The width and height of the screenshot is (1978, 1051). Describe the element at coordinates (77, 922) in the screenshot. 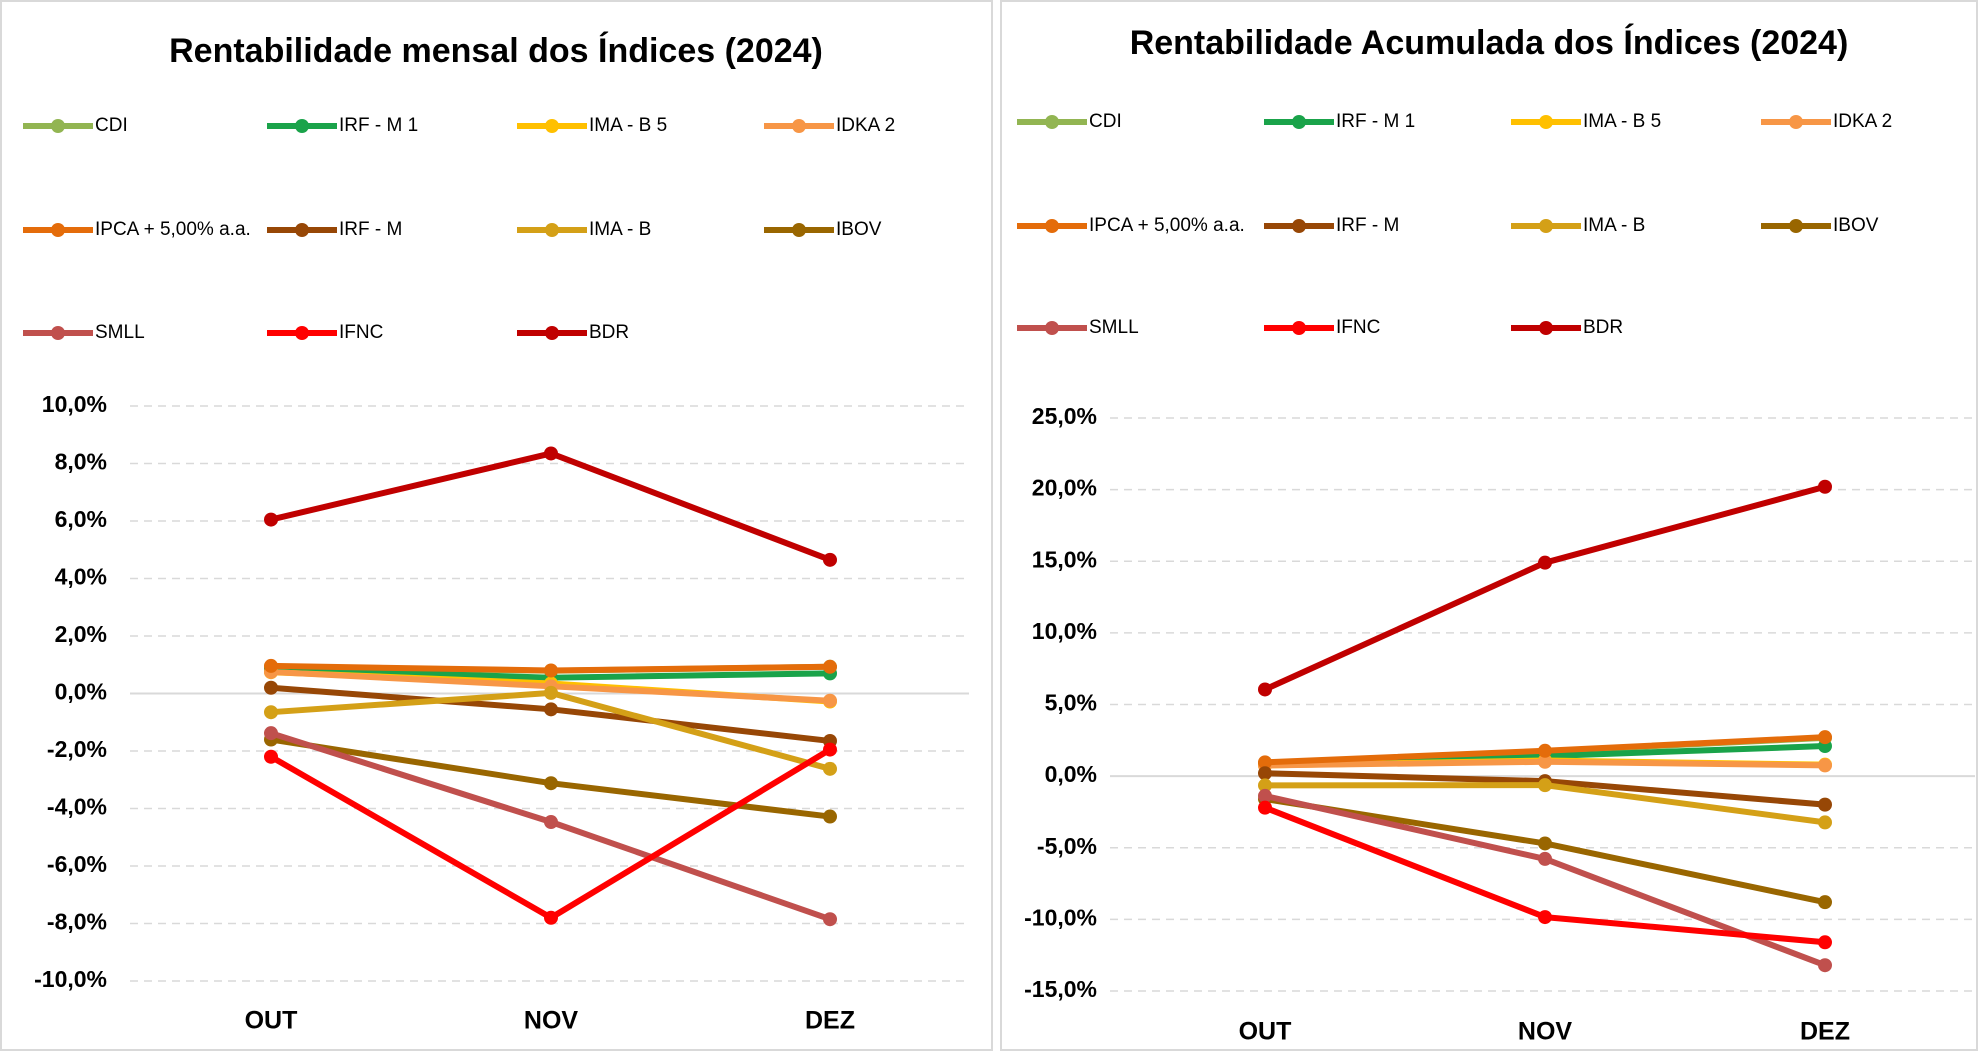

I see `y-tick-label: -8,0%` at that location.